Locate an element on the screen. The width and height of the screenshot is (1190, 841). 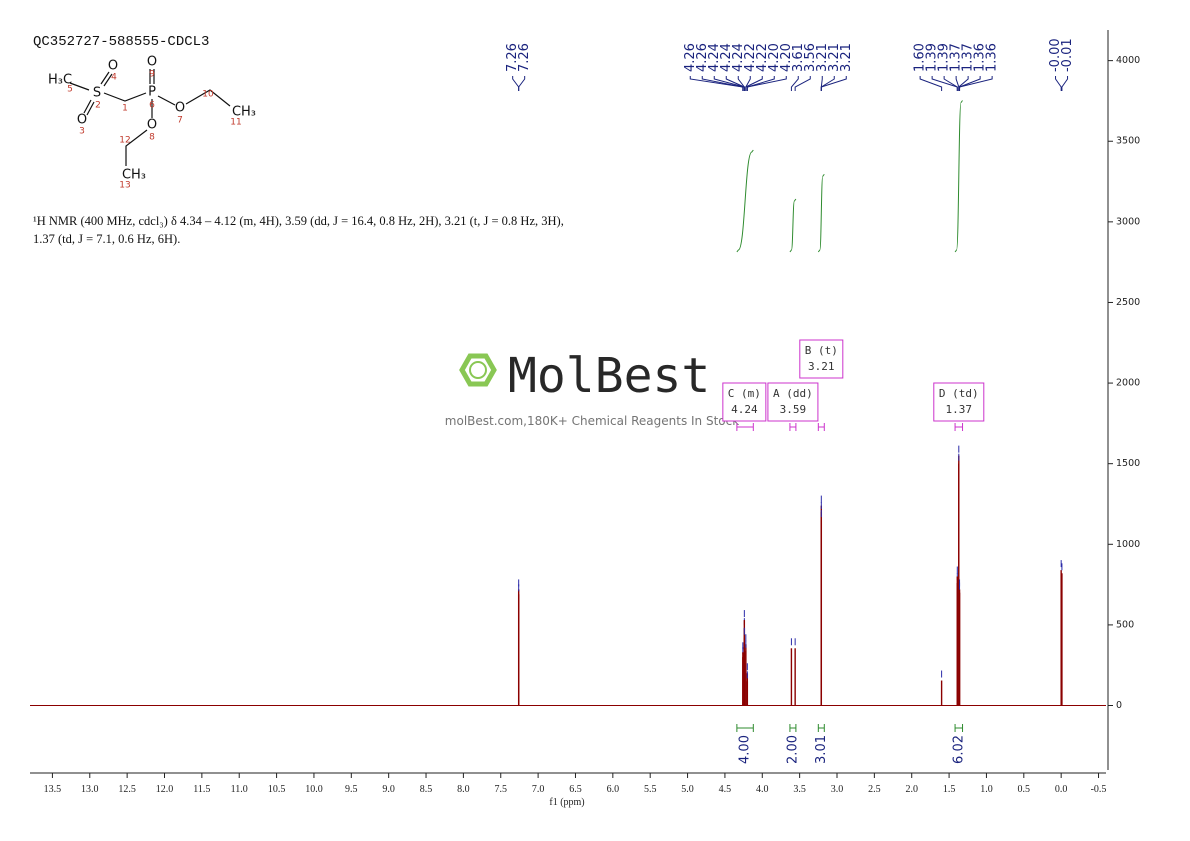
x-tick-label: 6.0 is located at coordinates (613, 789).